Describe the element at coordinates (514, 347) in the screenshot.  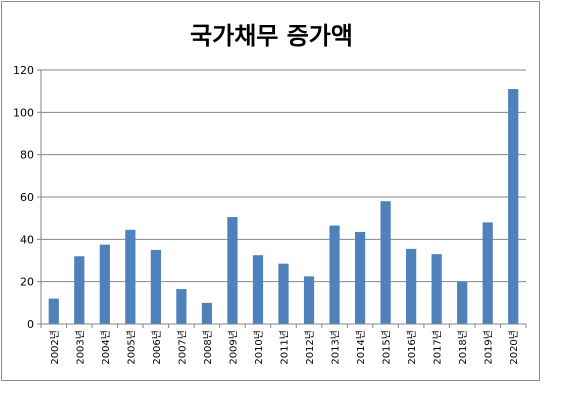
I see `x-tick-label: 2020년` at that location.